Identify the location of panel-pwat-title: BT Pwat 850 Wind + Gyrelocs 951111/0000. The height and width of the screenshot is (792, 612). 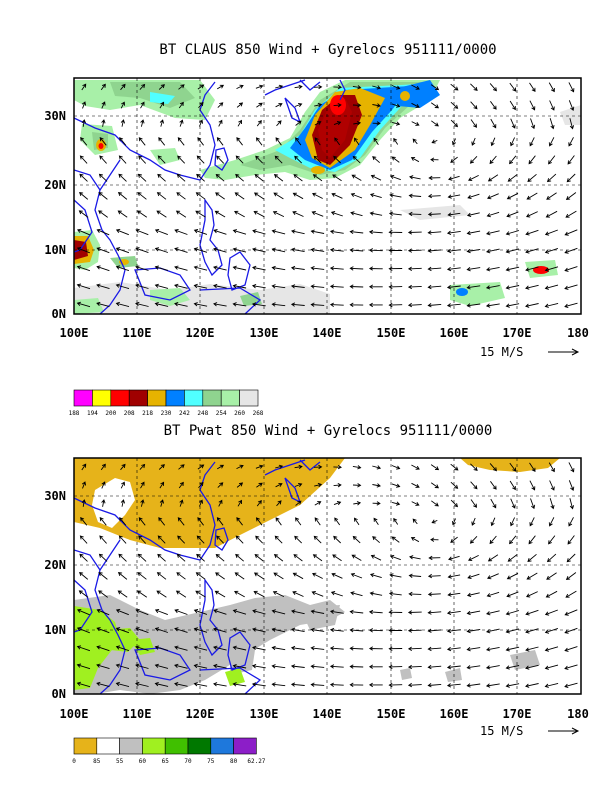
(328, 431).